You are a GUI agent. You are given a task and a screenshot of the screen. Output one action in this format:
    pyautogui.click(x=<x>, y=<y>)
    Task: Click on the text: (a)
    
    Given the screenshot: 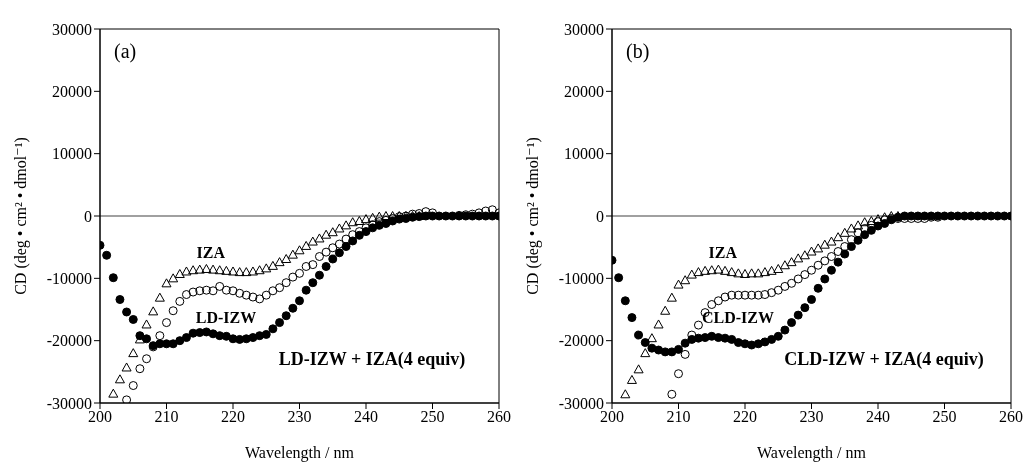 What is the action you would take?
    pyautogui.click(x=125, y=51)
    